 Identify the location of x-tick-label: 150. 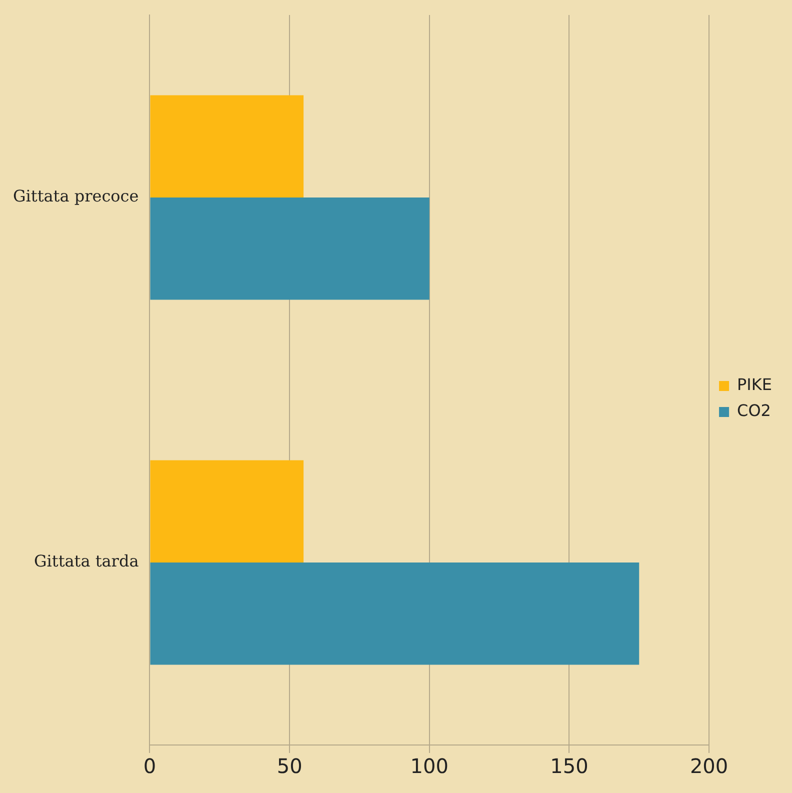
(569, 766).